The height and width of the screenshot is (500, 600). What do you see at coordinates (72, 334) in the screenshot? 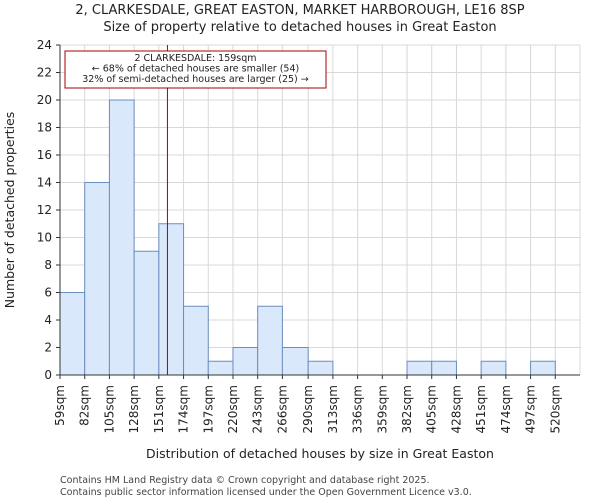
I see `bar-59sqm` at bounding box center [72, 334].